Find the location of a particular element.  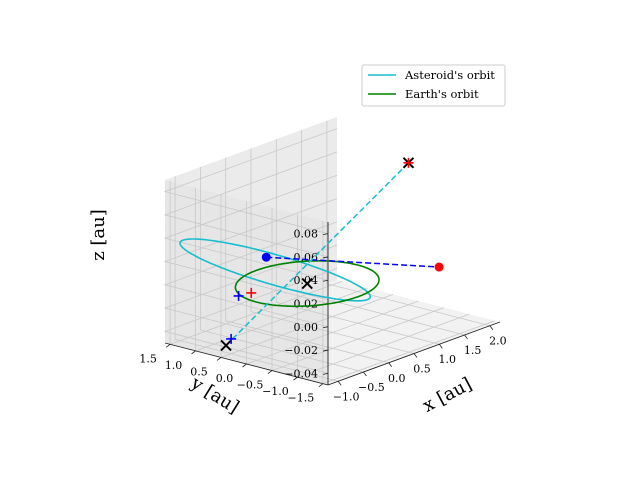

y-tick-label: 1.5 is located at coordinates (148, 358).